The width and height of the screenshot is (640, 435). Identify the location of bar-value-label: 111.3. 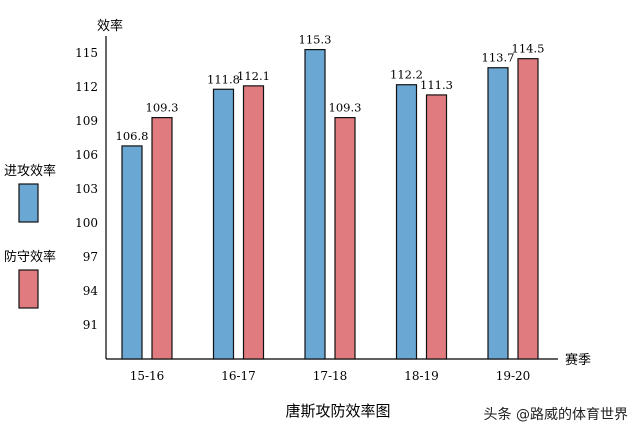
(436, 85).